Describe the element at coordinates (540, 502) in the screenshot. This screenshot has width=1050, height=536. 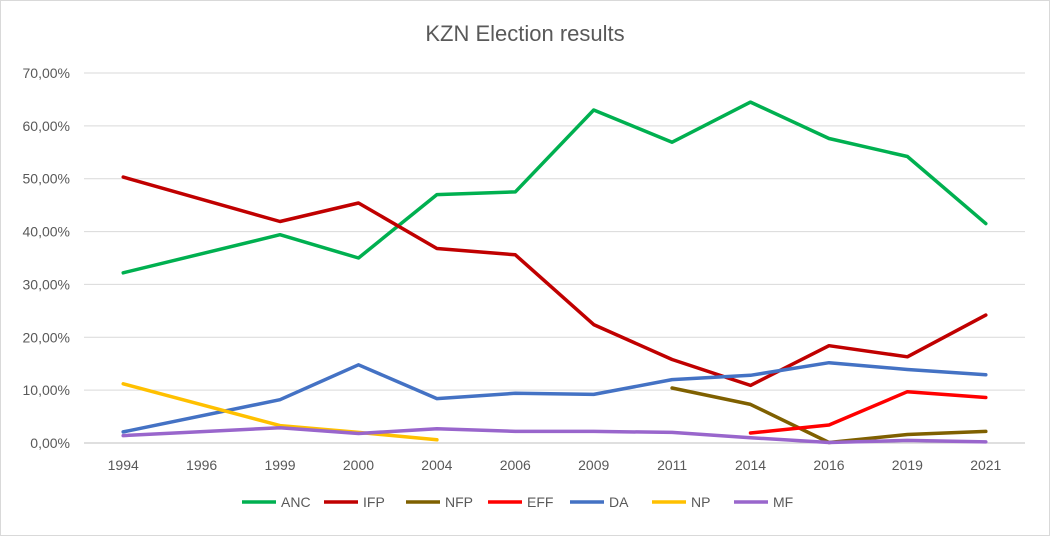
I see `legend-label-eff: EFF` at that location.